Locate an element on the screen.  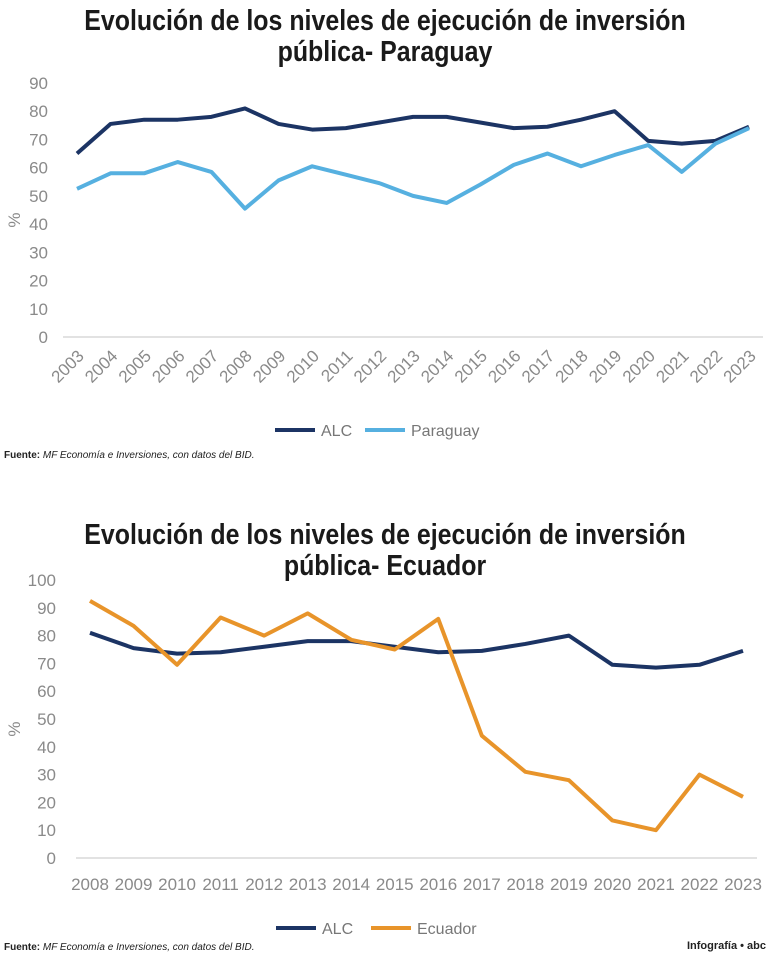
y-tick-label: 100 is located at coordinates (42, 580).